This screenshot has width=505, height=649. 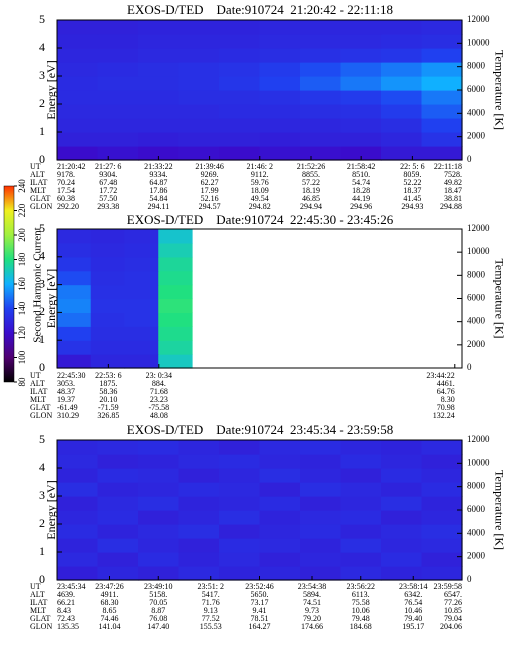 What do you see at coordinates (158, 626) in the screenshot?
I see `orbit-value: 147.40` at bounding box center [158, 626].